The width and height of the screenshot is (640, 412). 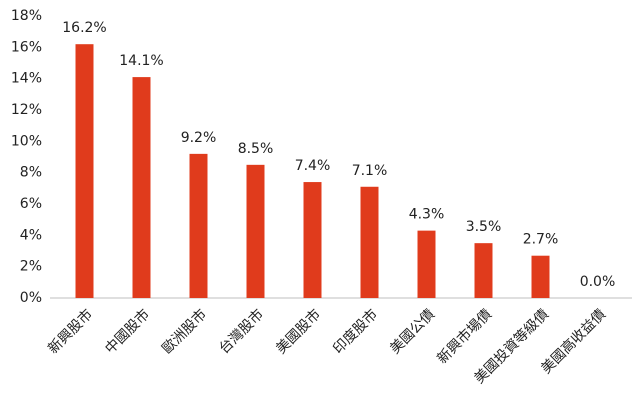 I want to click on x-tick-label: 美國公債, so click(x=412, y=331).